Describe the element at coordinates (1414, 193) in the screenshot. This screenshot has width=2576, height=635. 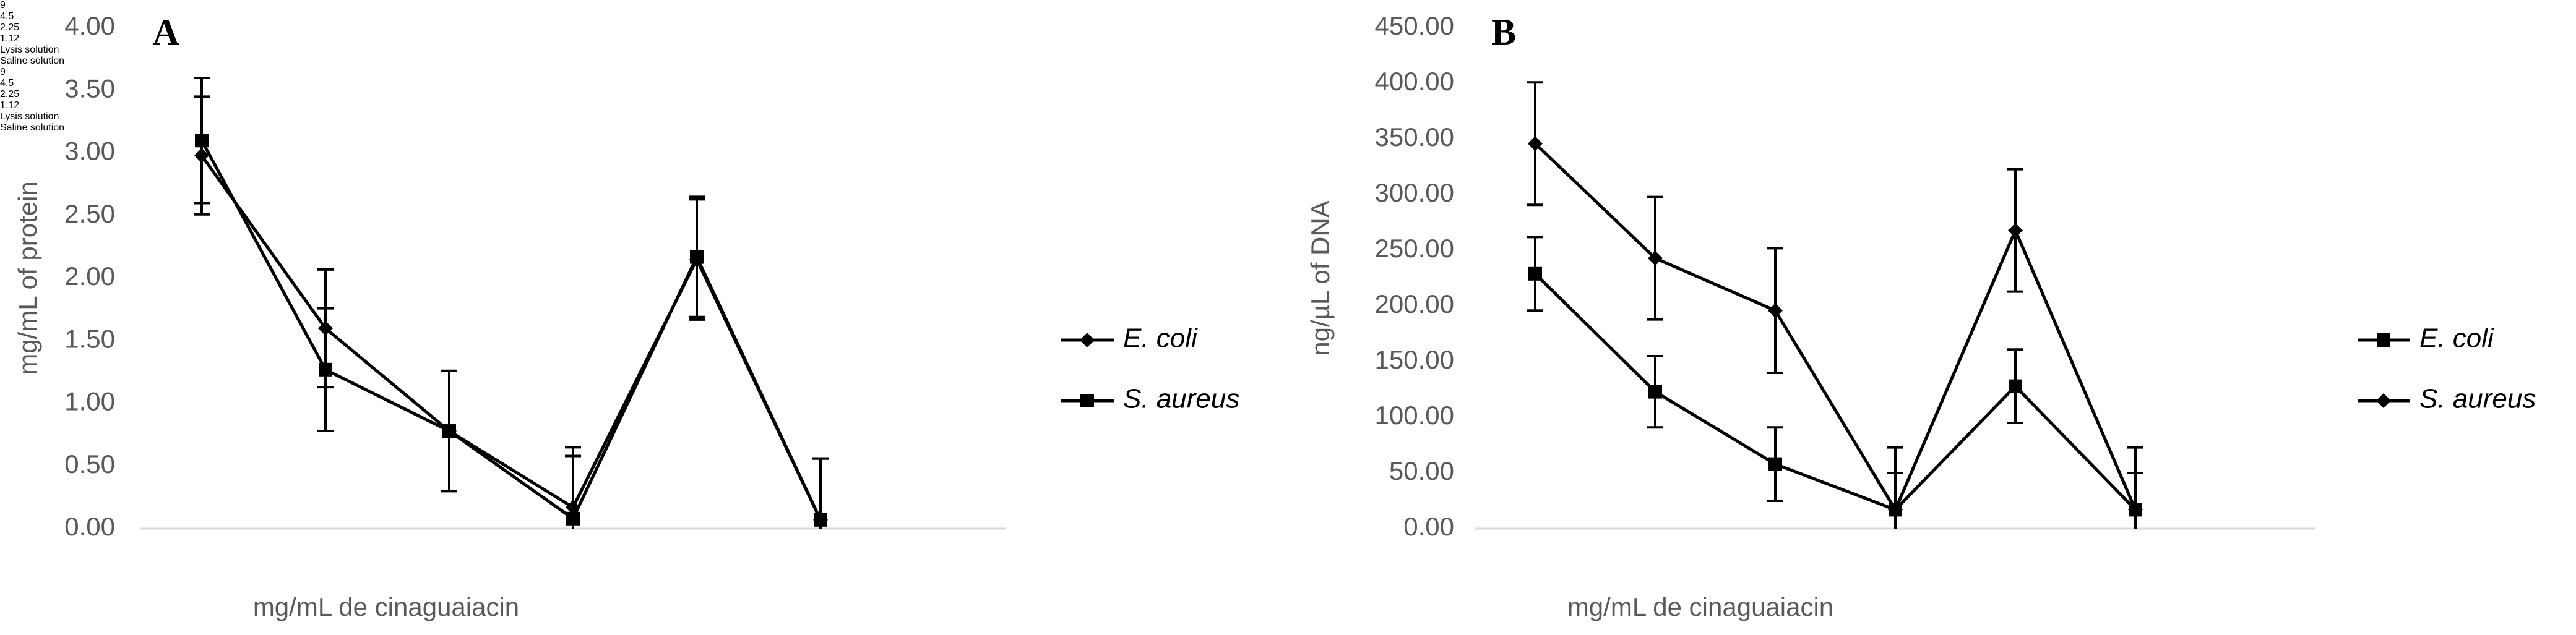
I see `y-tick-label: 300.00` at that location.